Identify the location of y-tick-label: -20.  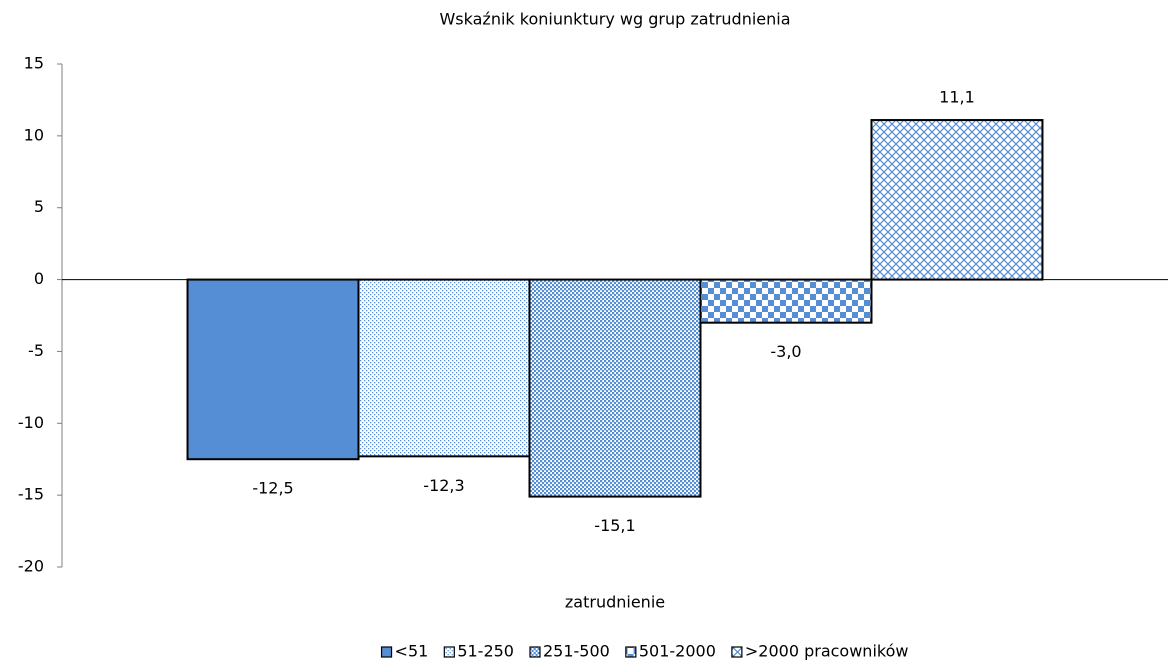
(31, 566).